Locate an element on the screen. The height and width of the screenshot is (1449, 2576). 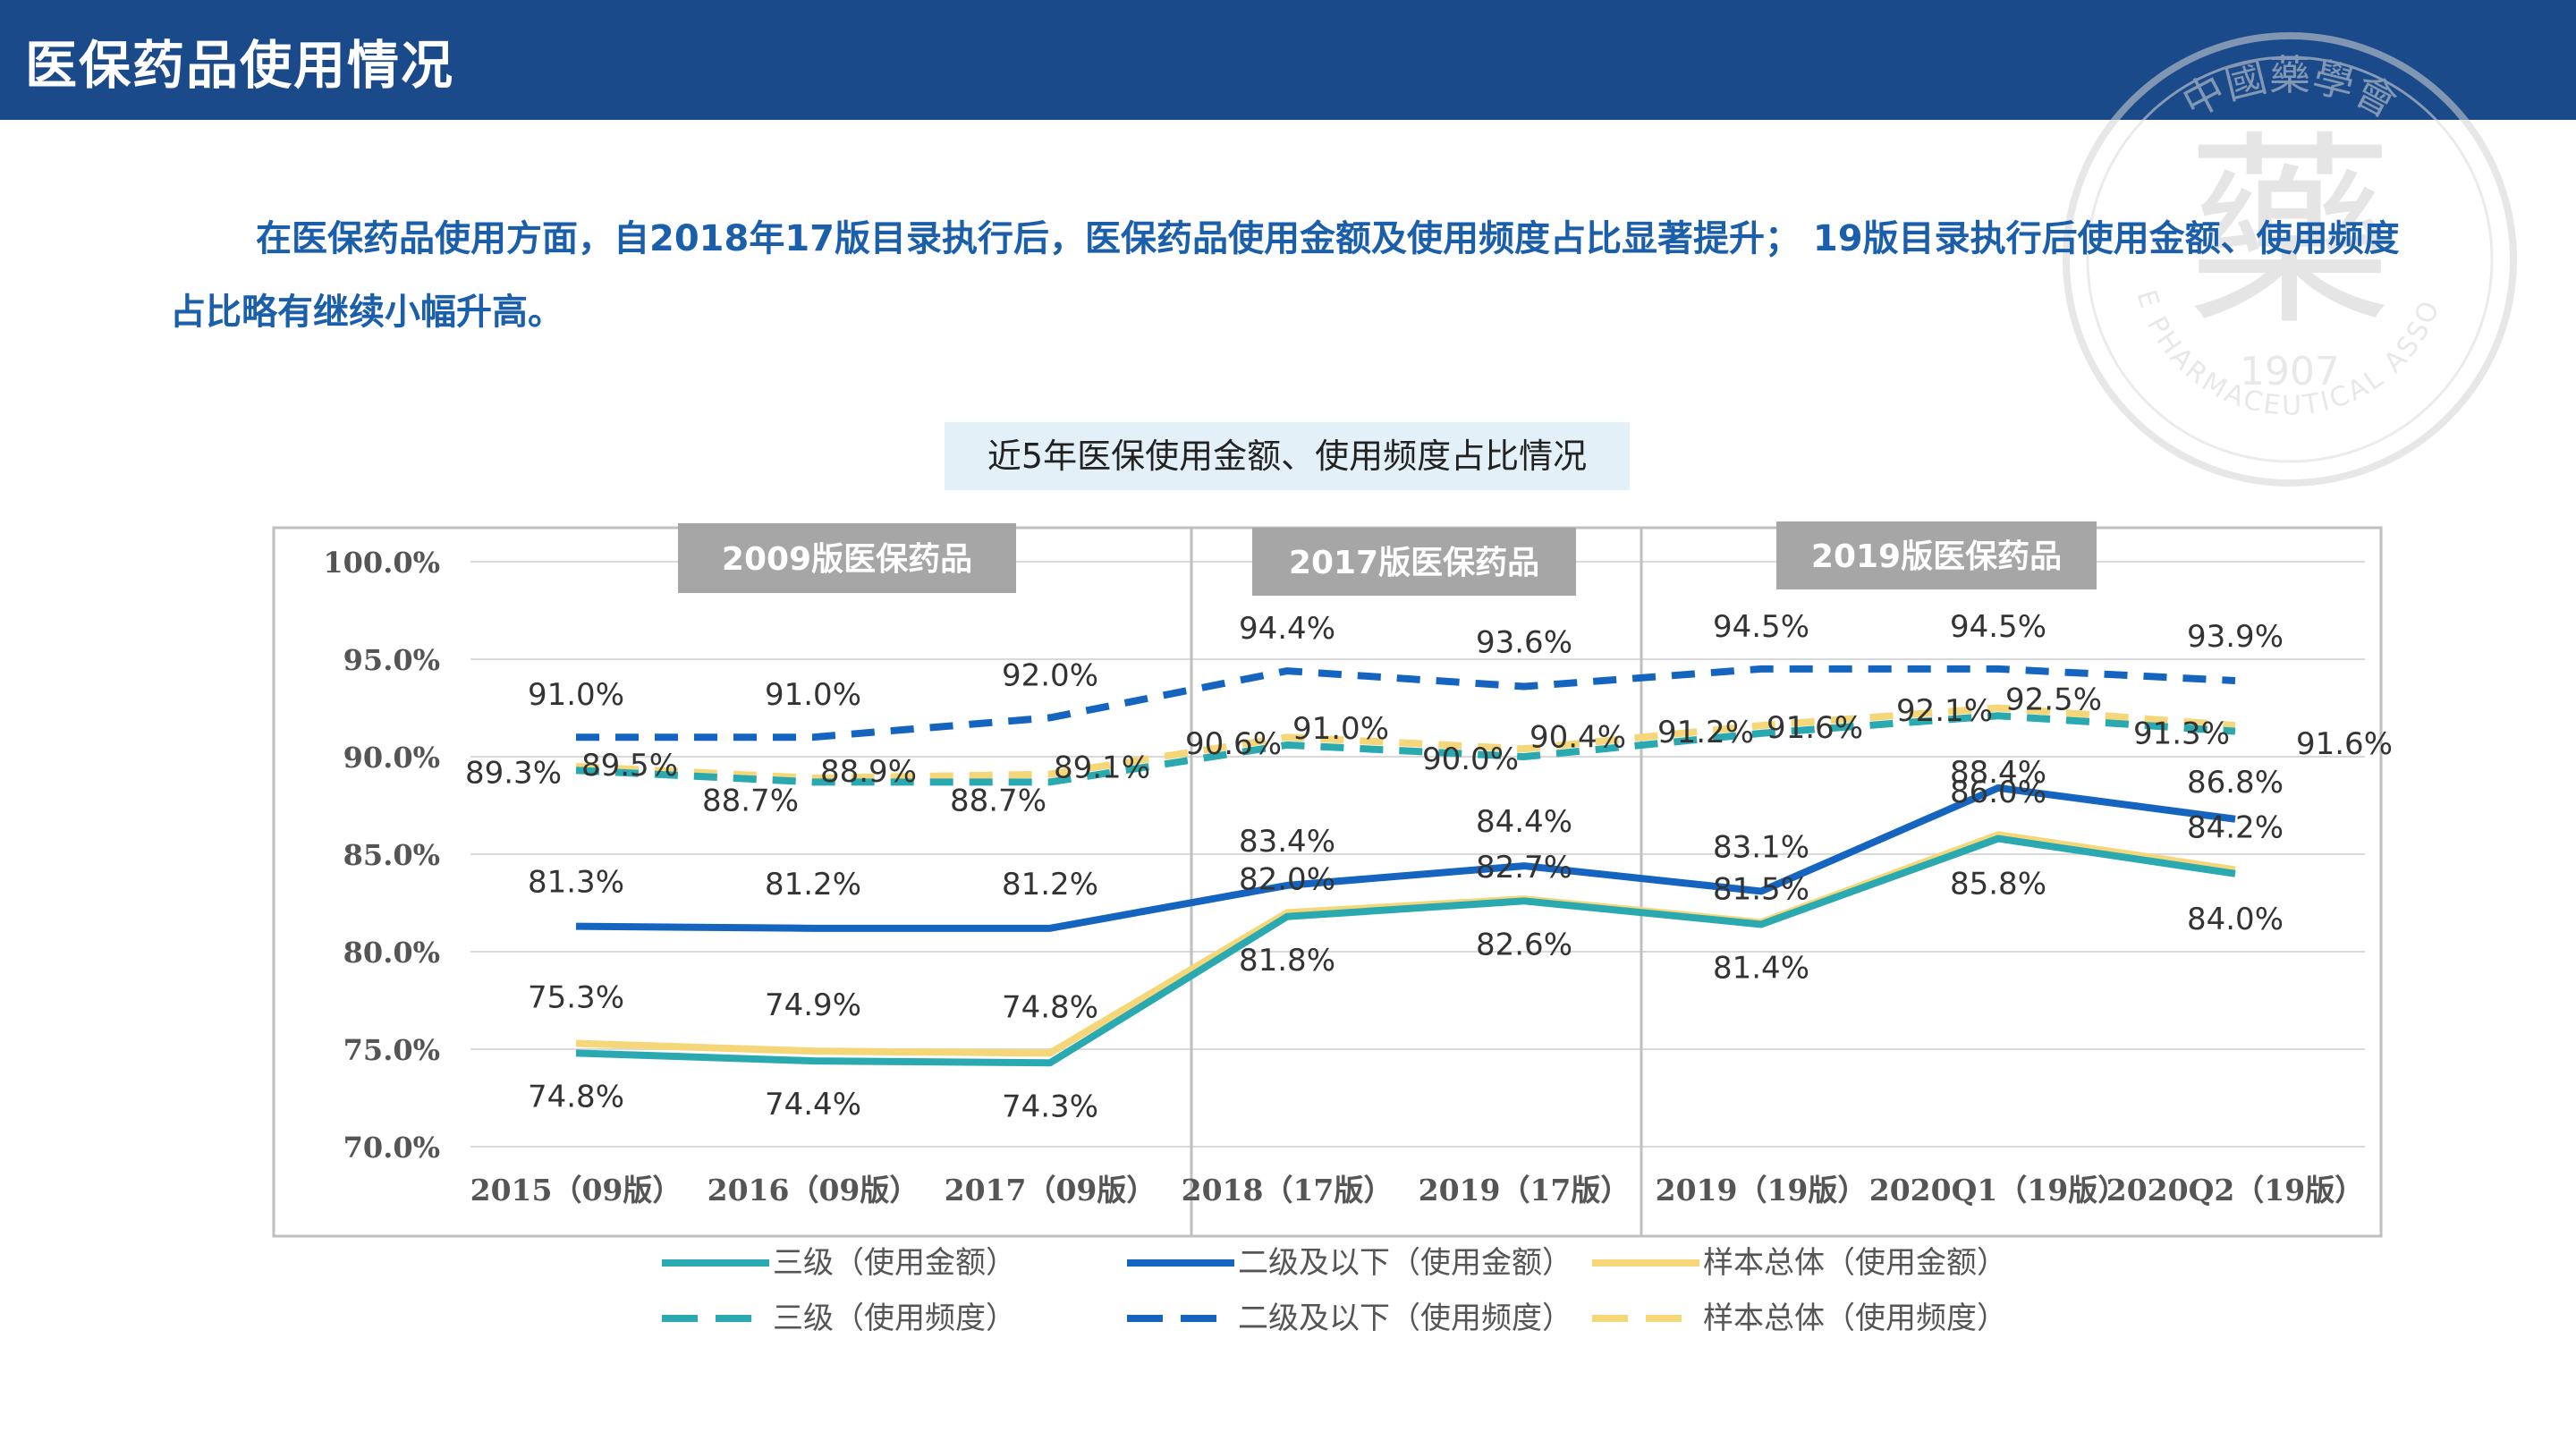
x-tick-label: 2017（09版） is located at coordinates (1051, 1190).